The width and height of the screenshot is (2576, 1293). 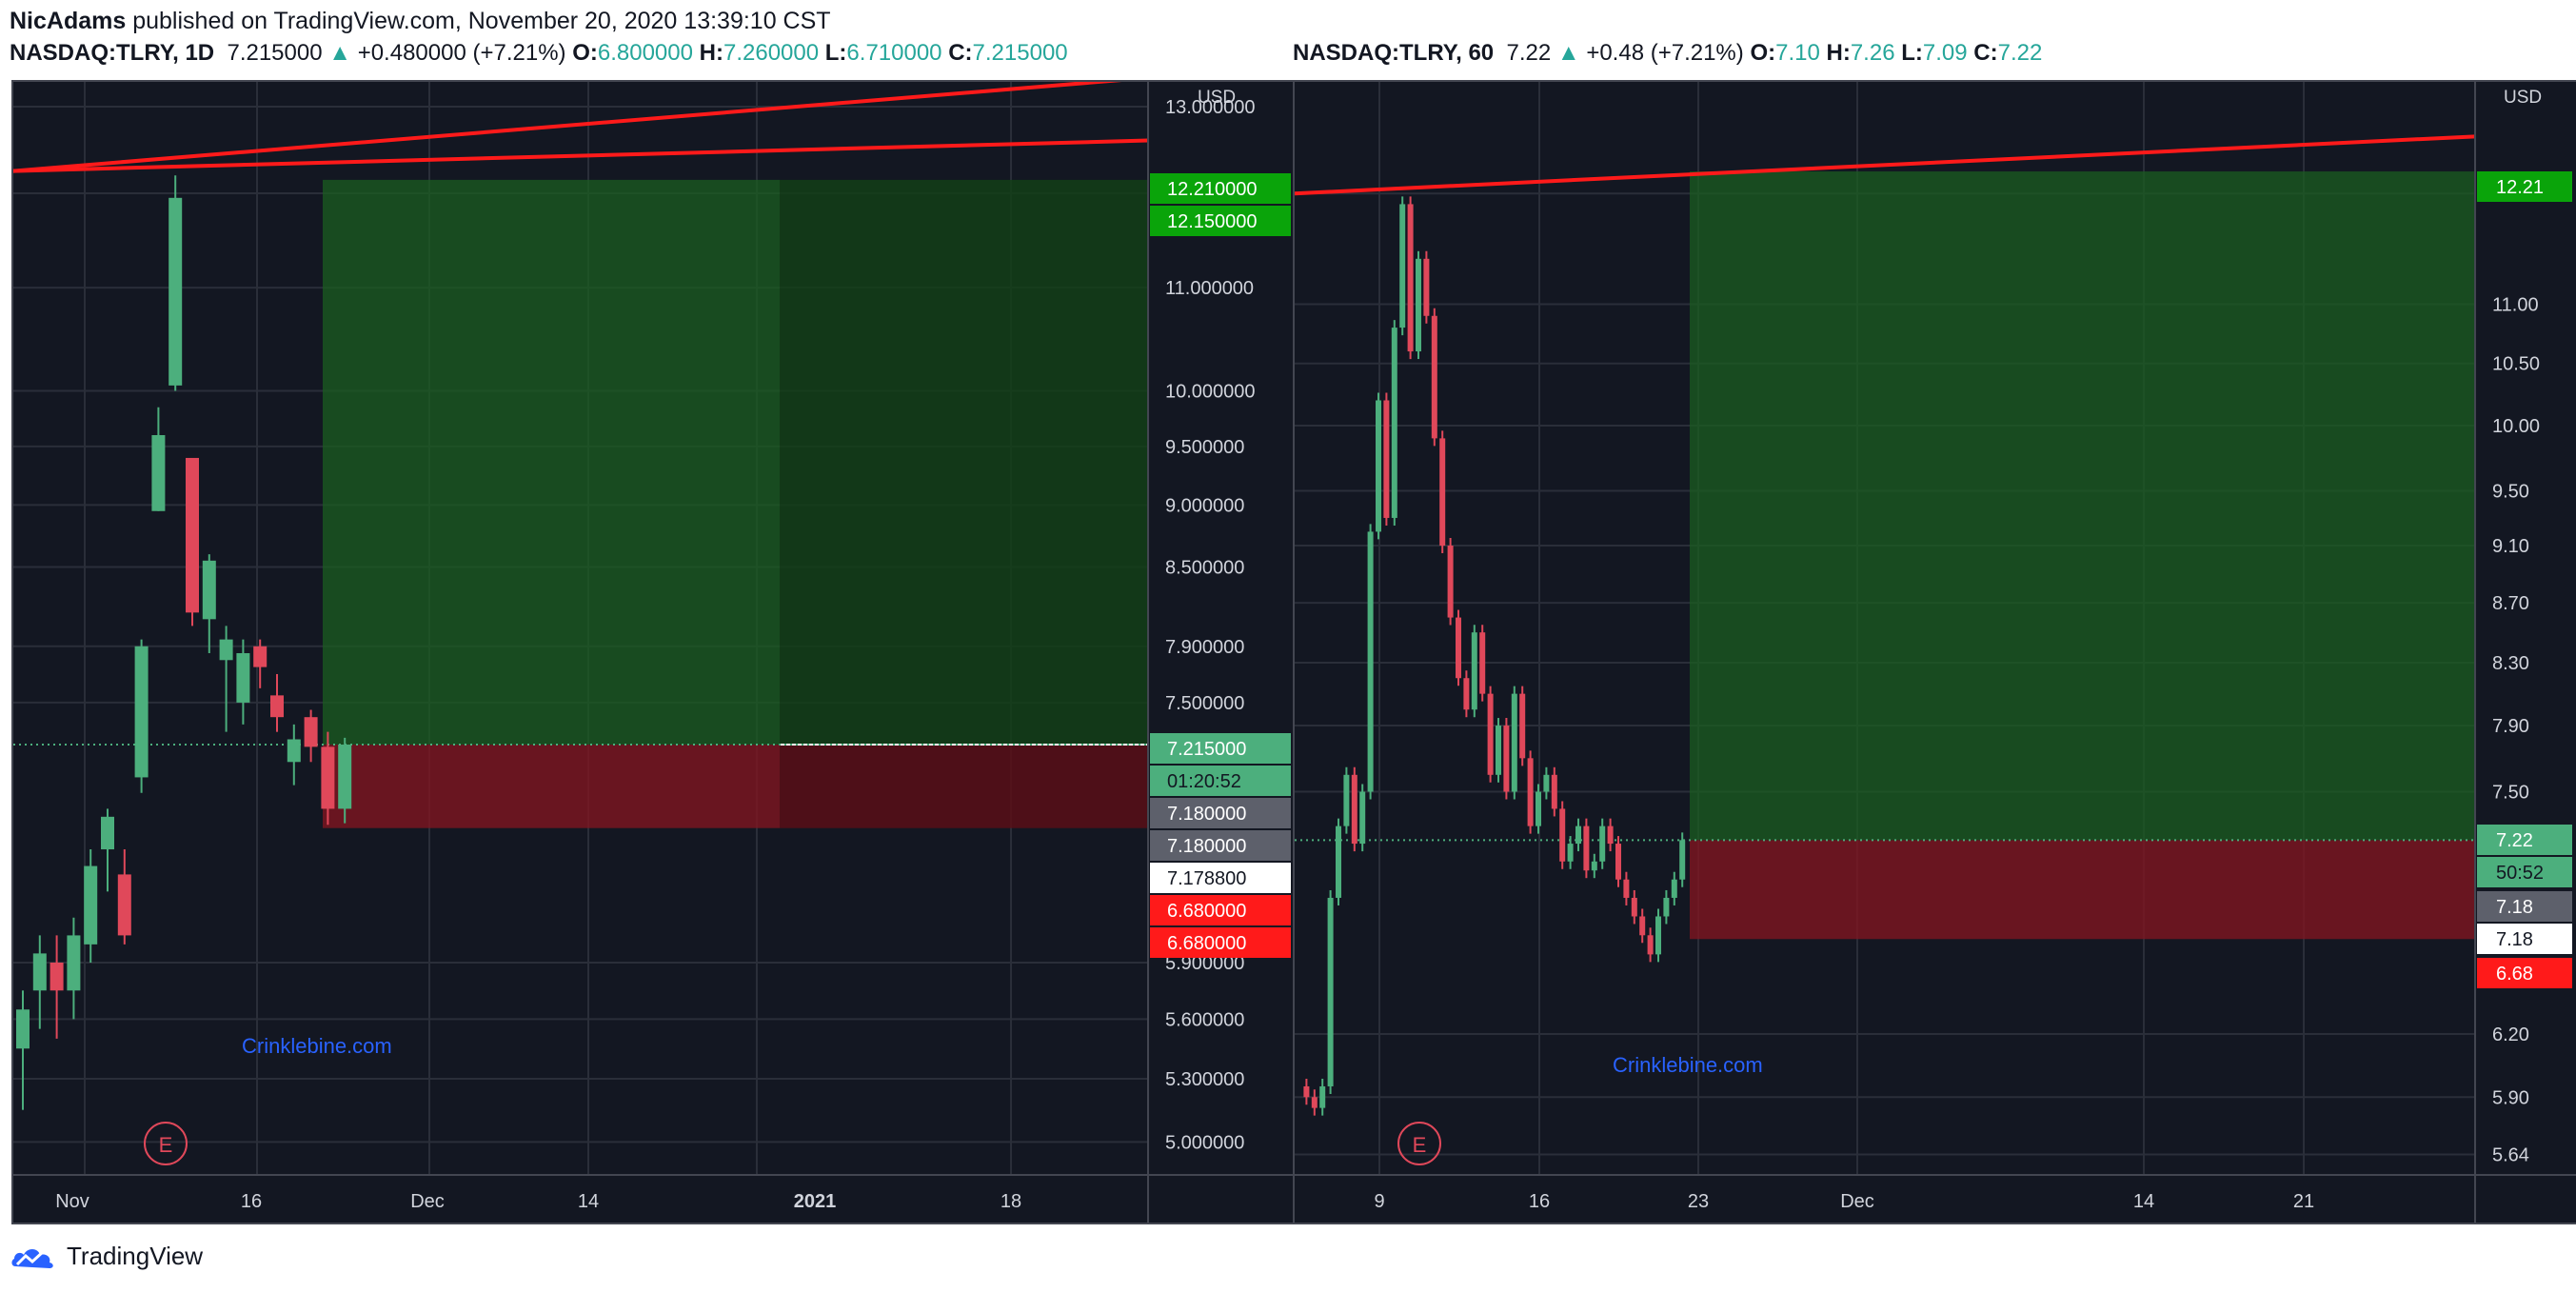 I want to click on right-change: +0.48 (+7.21%), so click(x=1665, y=53).